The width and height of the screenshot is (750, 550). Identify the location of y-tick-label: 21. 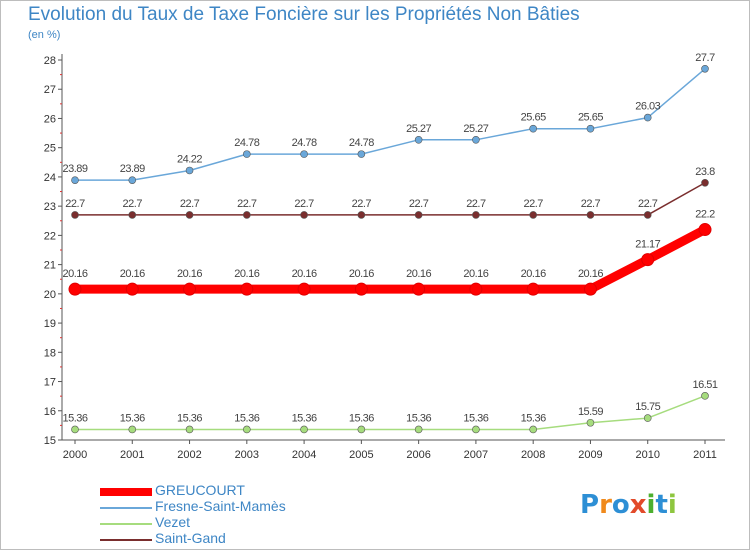
(50, 266).